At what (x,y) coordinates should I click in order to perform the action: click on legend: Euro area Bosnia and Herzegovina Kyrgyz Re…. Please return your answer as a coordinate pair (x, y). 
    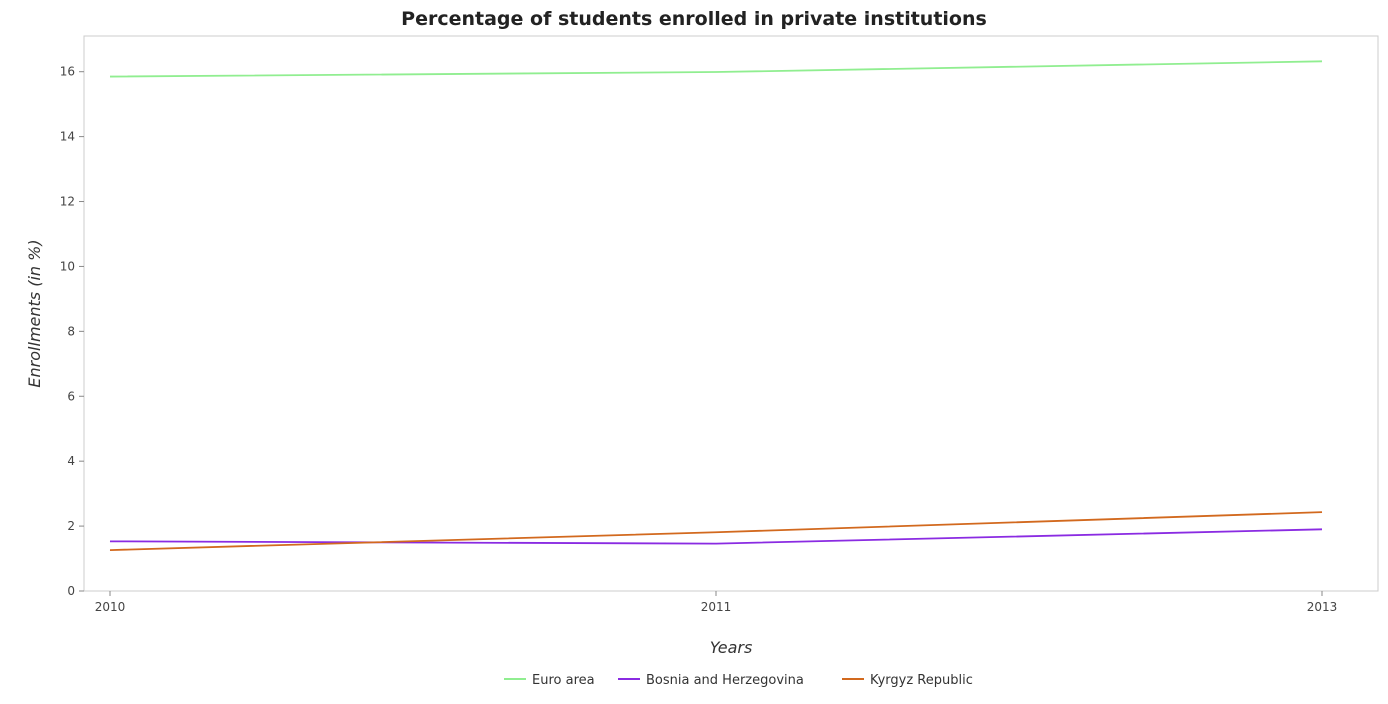
    Looking at the image, I should click on (738, 680).